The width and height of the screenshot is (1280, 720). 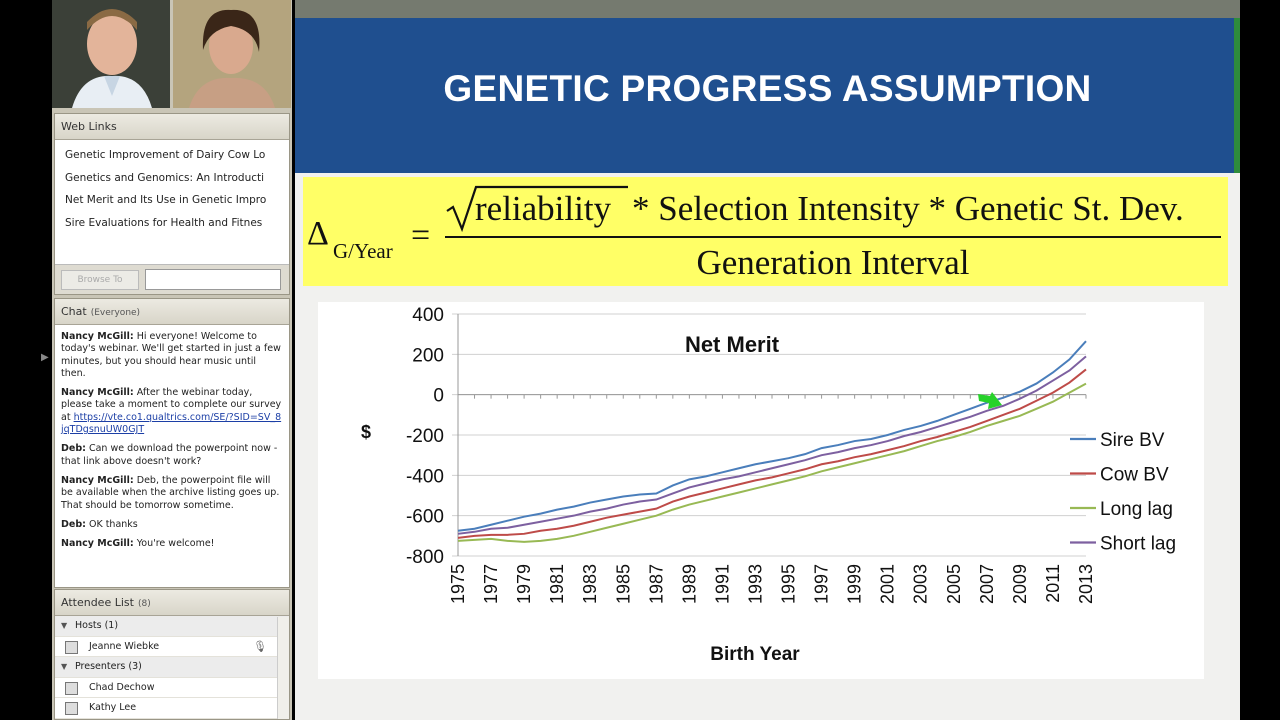 I want to click on x-tick-label: 2009, so click(x=1020, y=584).